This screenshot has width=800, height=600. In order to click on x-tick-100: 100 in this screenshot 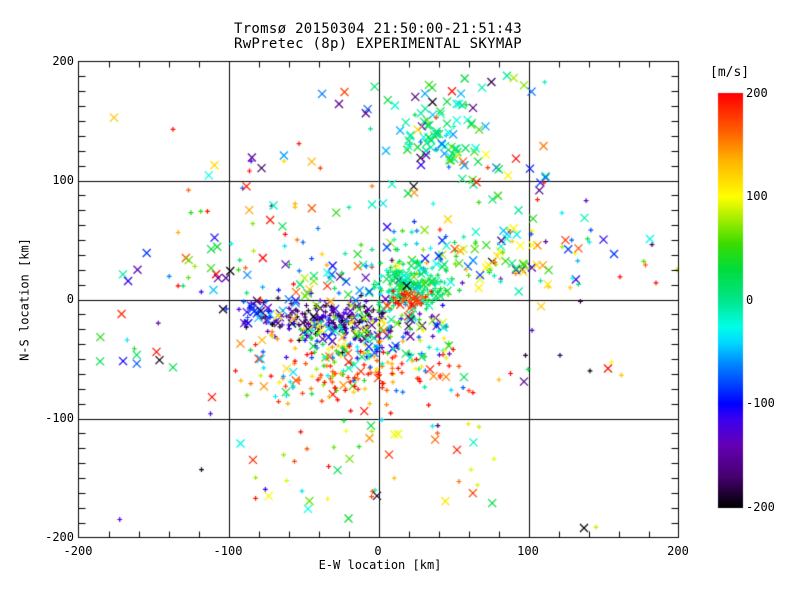, I will do `click(528, 551)`.